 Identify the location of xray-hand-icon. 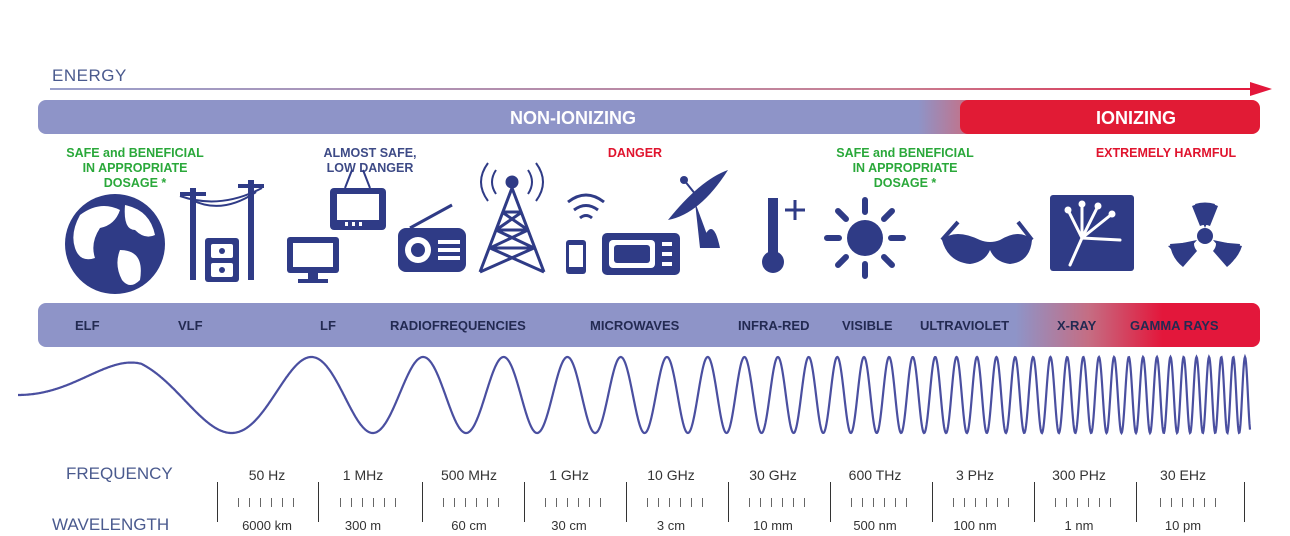
(1092, 233).